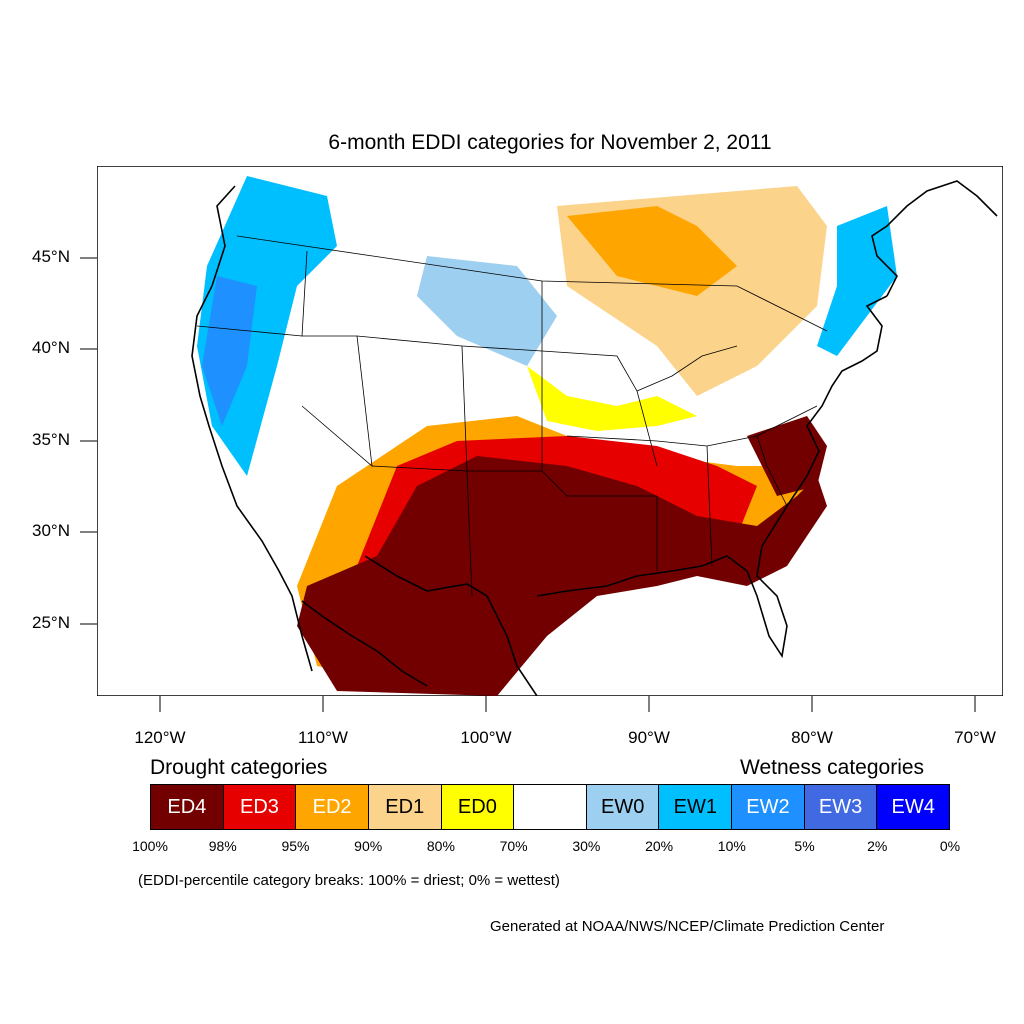 This screenshot has height=1024, width=1024. I want to click on percentile-label: 70%, so click(513, 846).